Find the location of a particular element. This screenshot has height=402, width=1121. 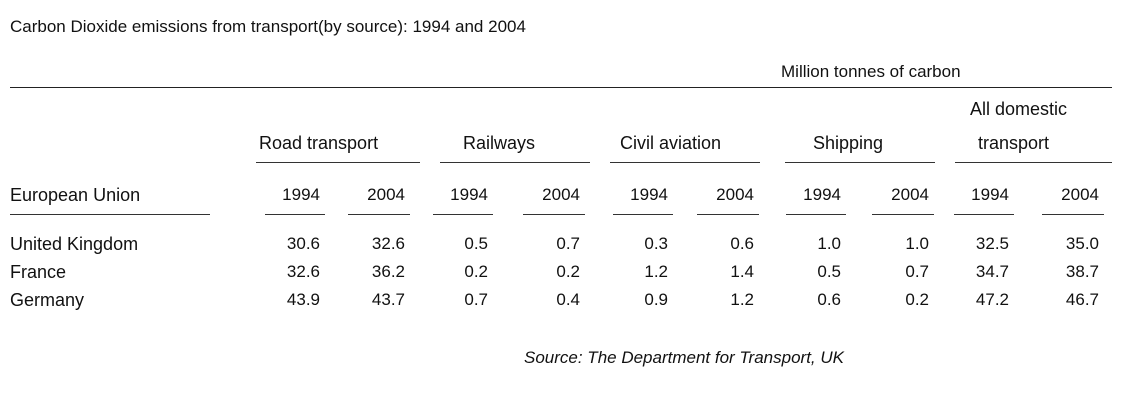

group-underline-aviation is located at coordinates (685, 162).